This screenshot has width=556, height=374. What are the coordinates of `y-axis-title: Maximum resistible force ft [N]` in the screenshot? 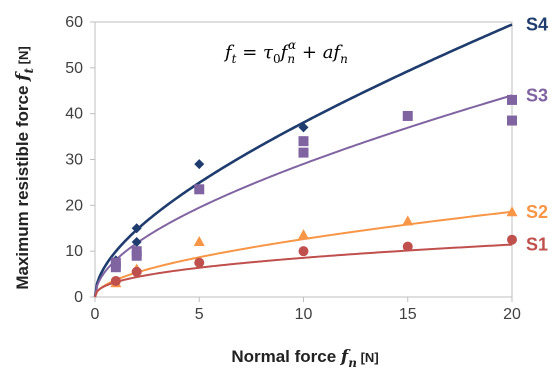 It's located at (24, 167).